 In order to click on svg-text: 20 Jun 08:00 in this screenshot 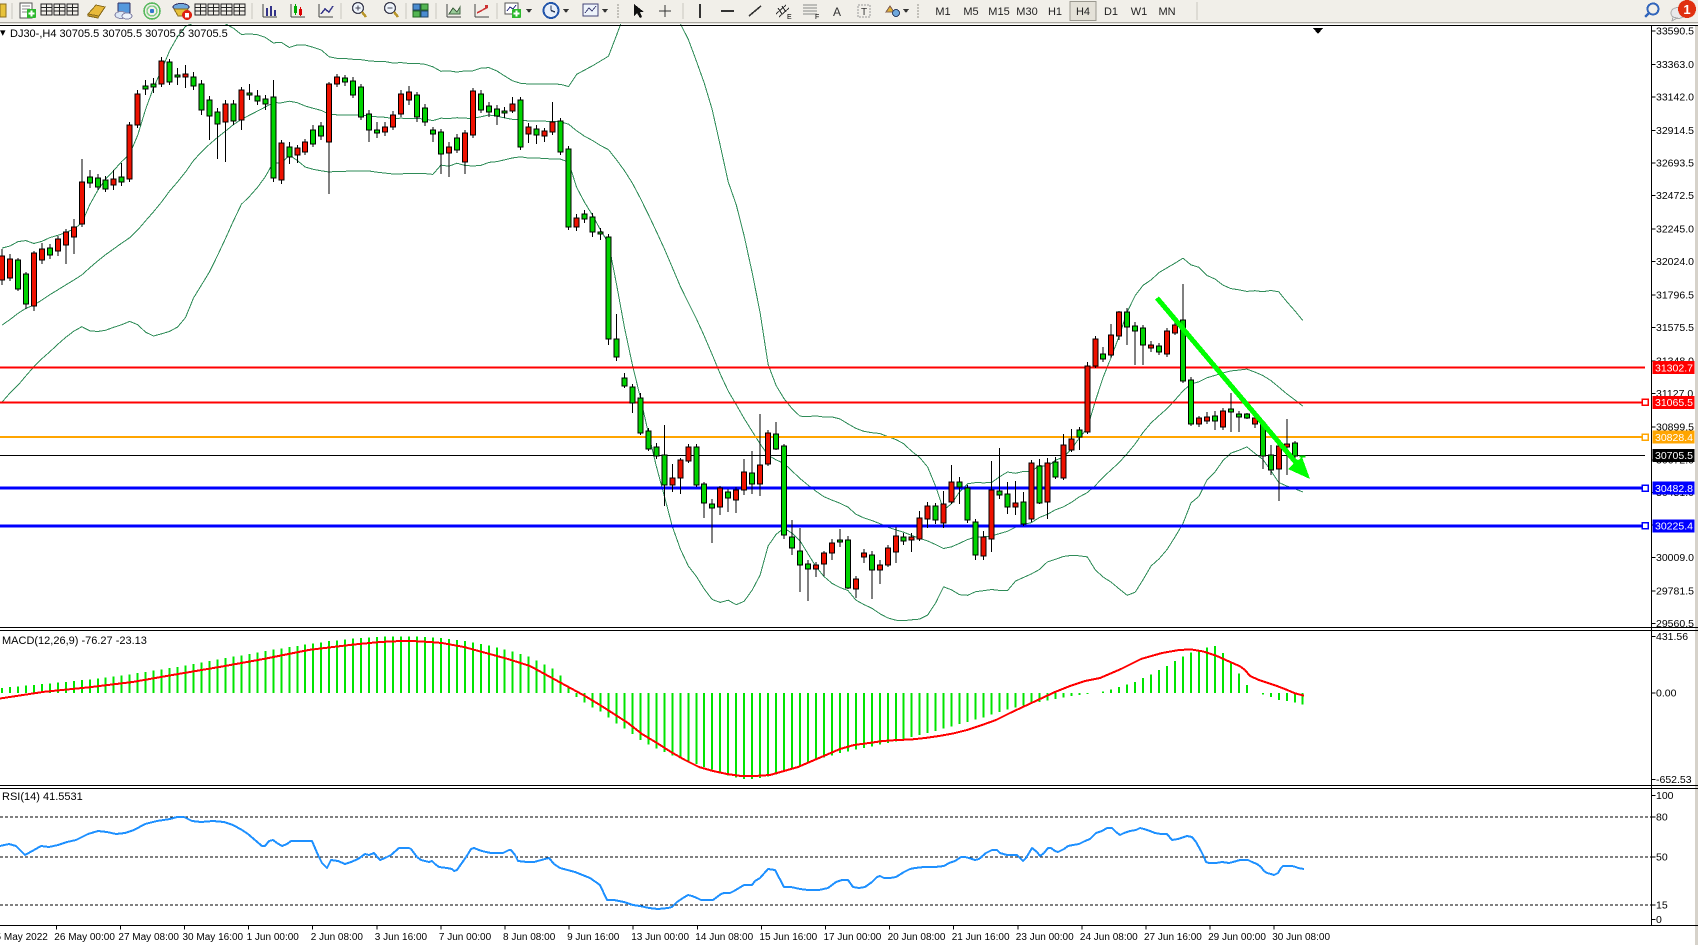, I will do `click(917, 937)`.